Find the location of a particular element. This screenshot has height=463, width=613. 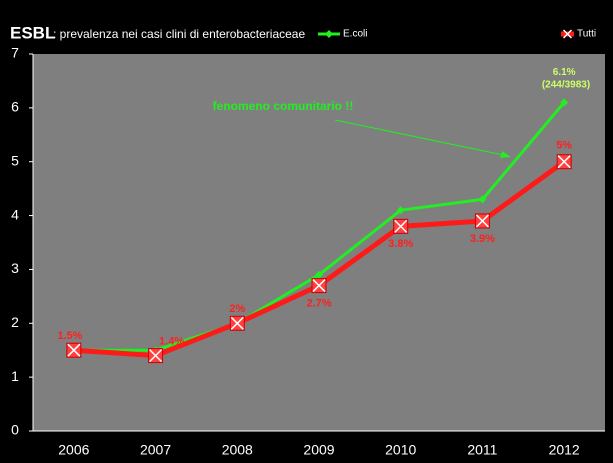

y-tick-label: 7 is located at coordinates (15, 53).